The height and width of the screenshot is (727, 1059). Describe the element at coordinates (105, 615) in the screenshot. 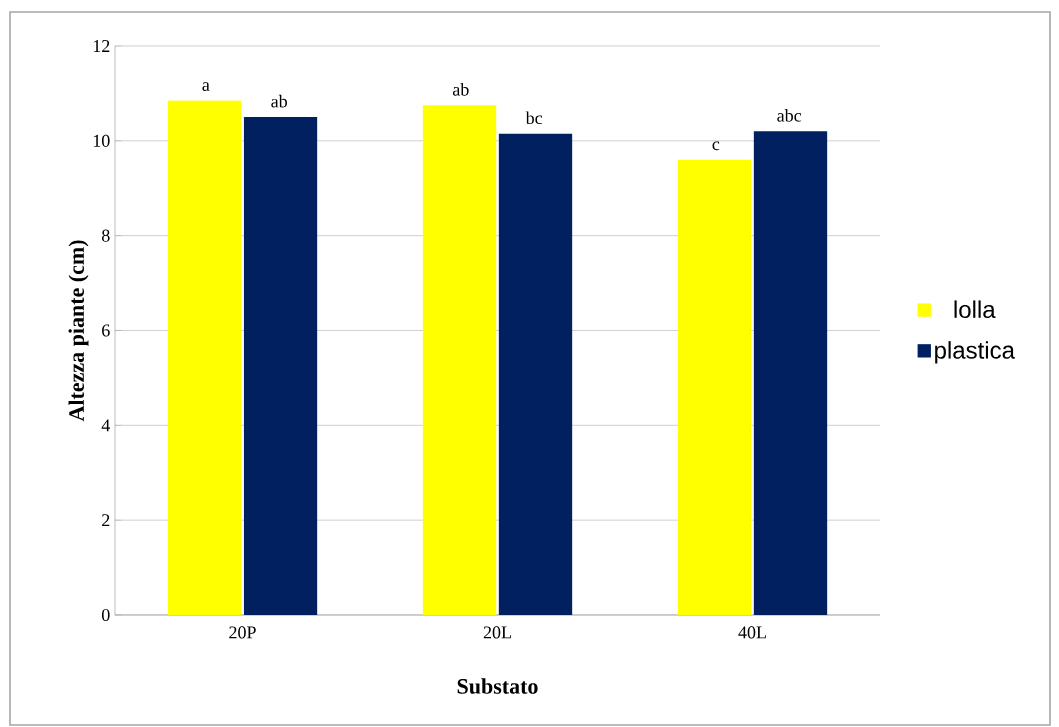

I see `y-tick-label: 0` at that location.